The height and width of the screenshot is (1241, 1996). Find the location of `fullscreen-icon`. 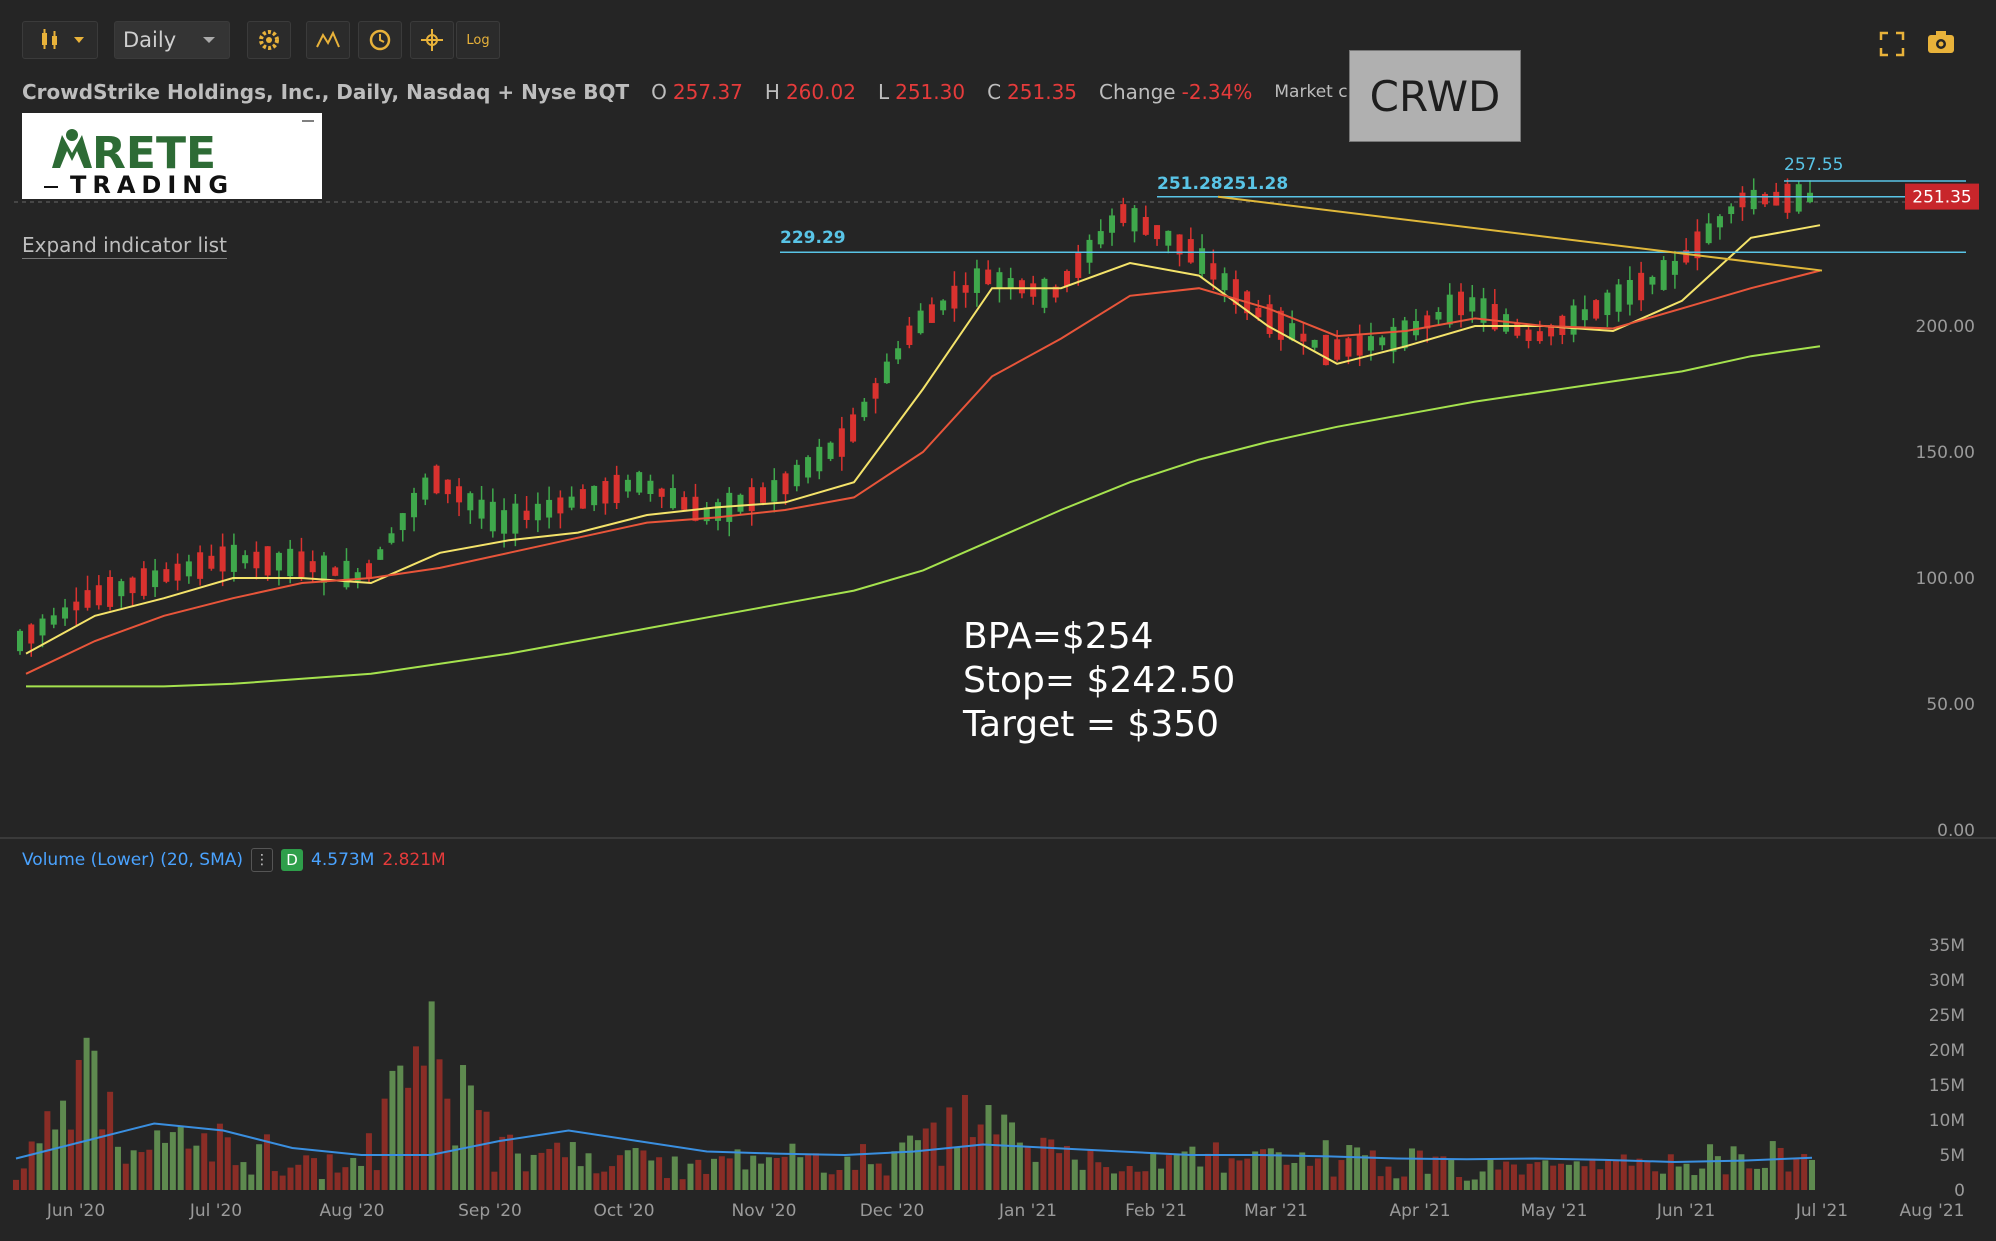

fullscreen-icon is located at coordinates (1892, 44).